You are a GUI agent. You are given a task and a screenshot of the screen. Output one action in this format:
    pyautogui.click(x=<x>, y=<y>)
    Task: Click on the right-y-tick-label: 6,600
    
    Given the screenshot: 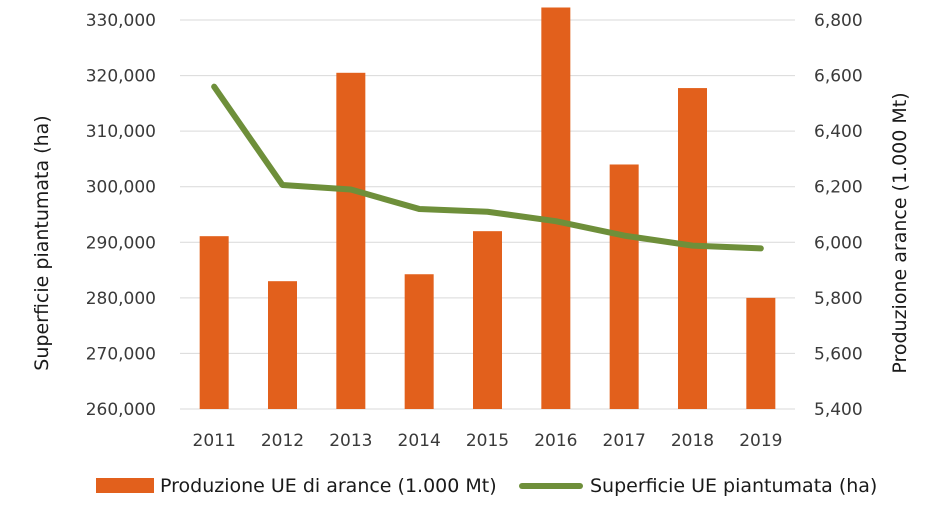 What is the action you would take?
    pyautogui.click(x=838, y=77)
    